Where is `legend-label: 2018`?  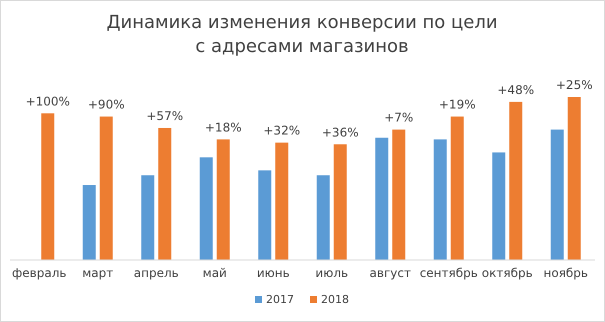 legend-label: 2018 is located at coordinates (335, 299).